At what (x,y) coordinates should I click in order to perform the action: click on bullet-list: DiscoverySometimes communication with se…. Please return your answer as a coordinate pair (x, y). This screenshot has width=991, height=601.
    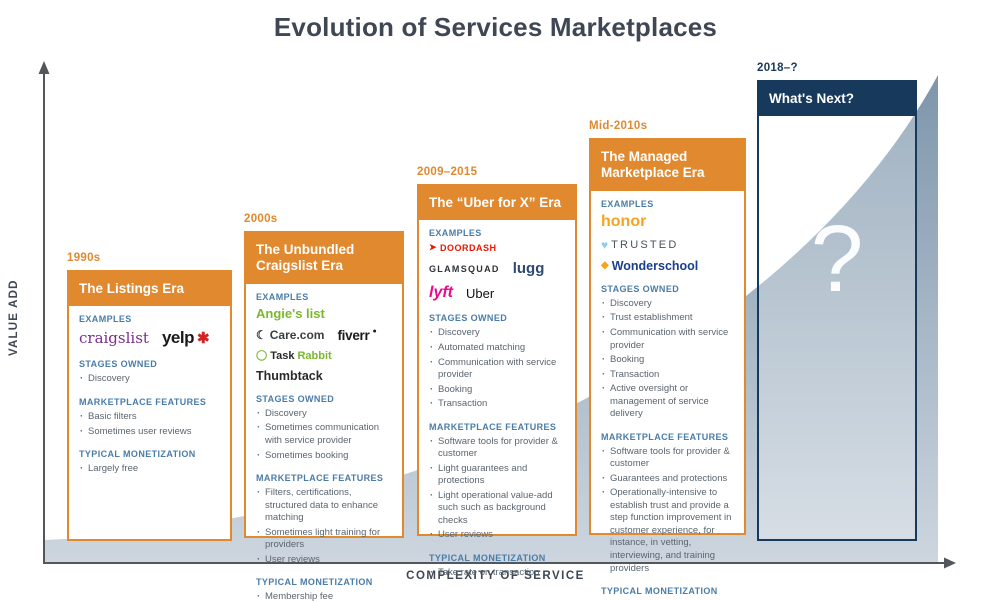
    Looking at the image, I should click on (325, 435).